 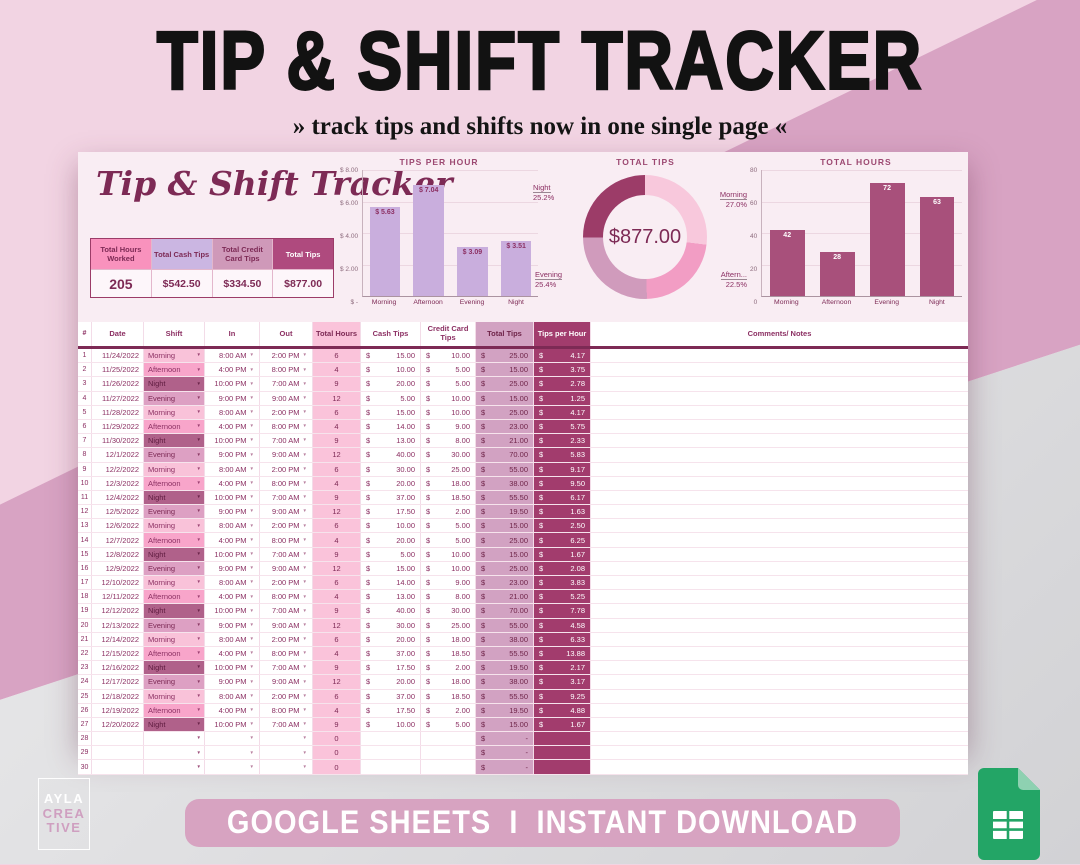 I want to click on date-cell: 12/2/2022, so click(x=118, y=469).